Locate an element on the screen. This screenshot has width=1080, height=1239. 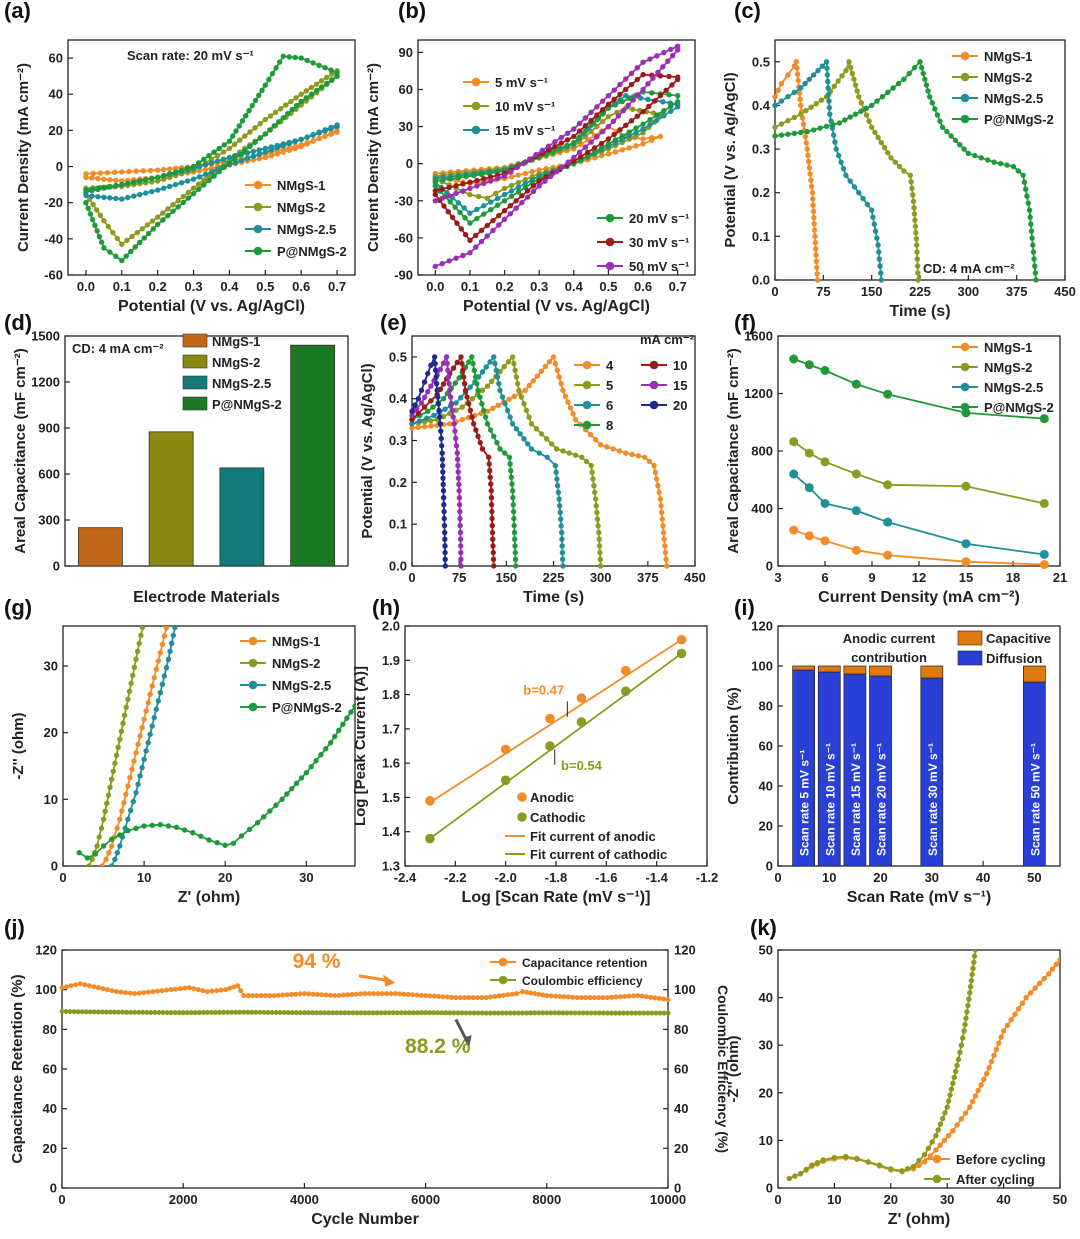
y-tick-label: 120 is located at coordinates (46, 950).